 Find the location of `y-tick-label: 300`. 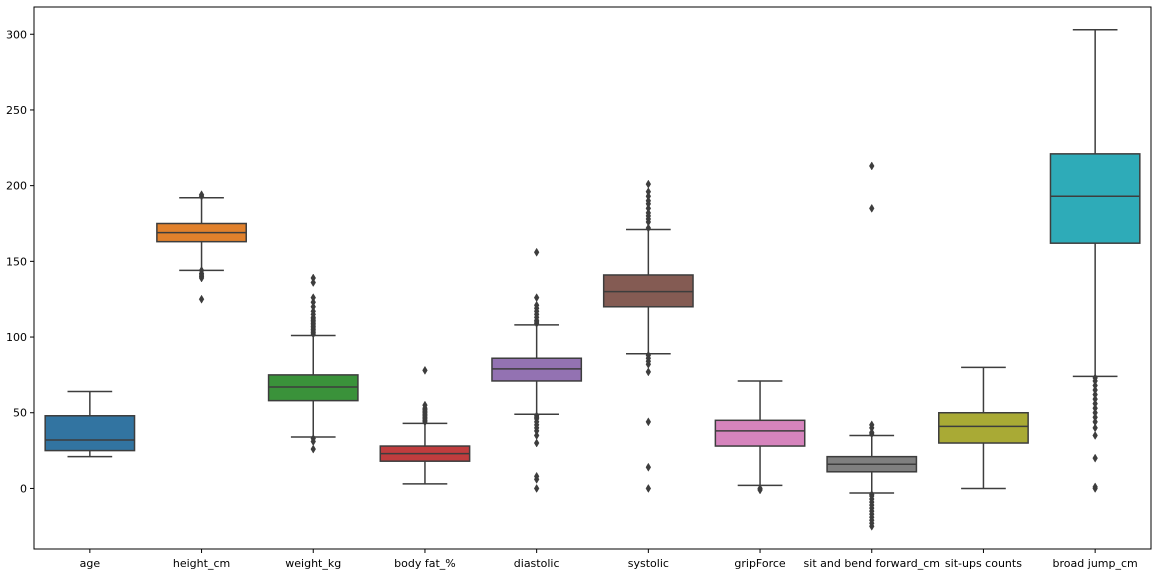

y-tick-label: 300 is located at coordinates (16, 34).